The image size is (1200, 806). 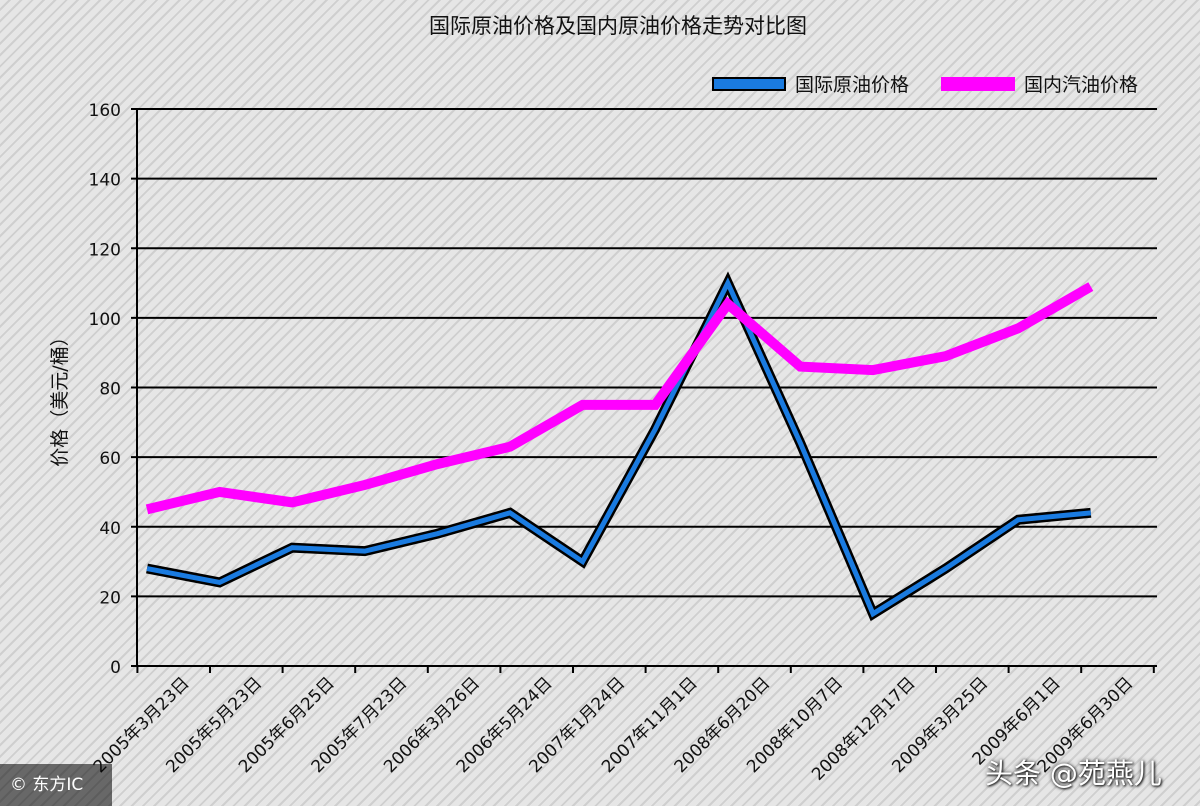 I want to click on y-tick-label: 40, so click(x=110, y=529).